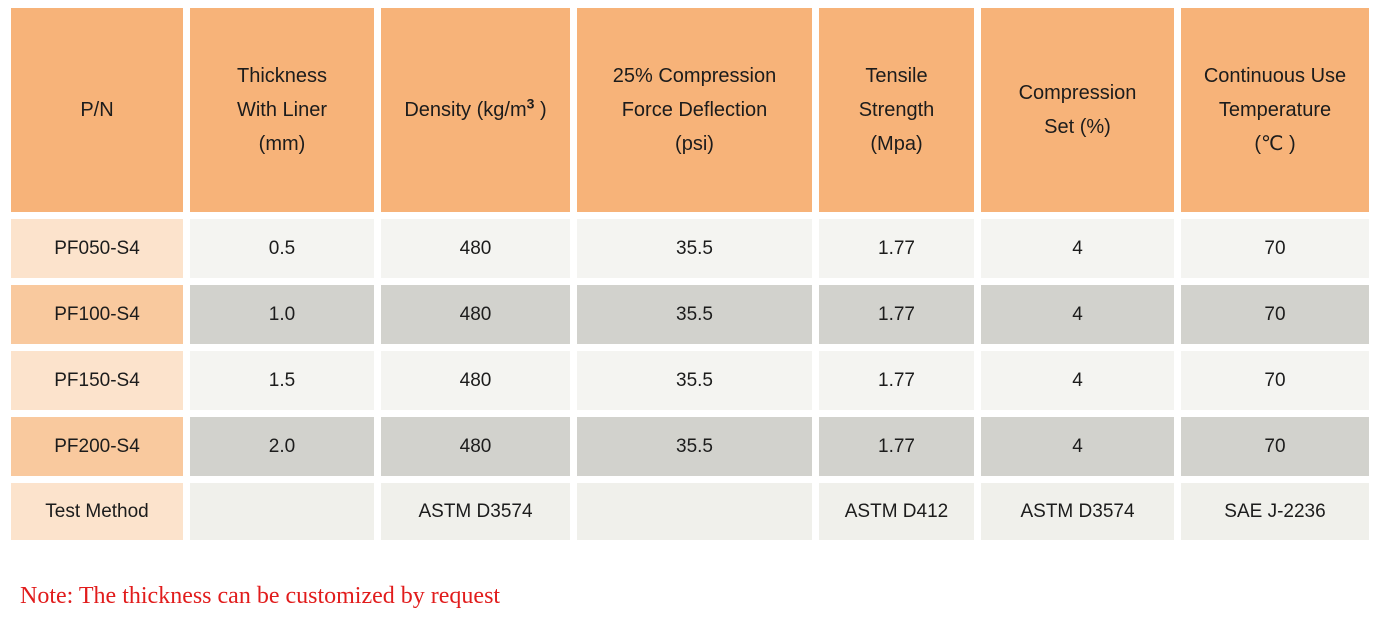  What do you see at coordinates (97, 511) in the screenshot?
I see `test-method-label: Test Method` at bounding box center [97, 511].